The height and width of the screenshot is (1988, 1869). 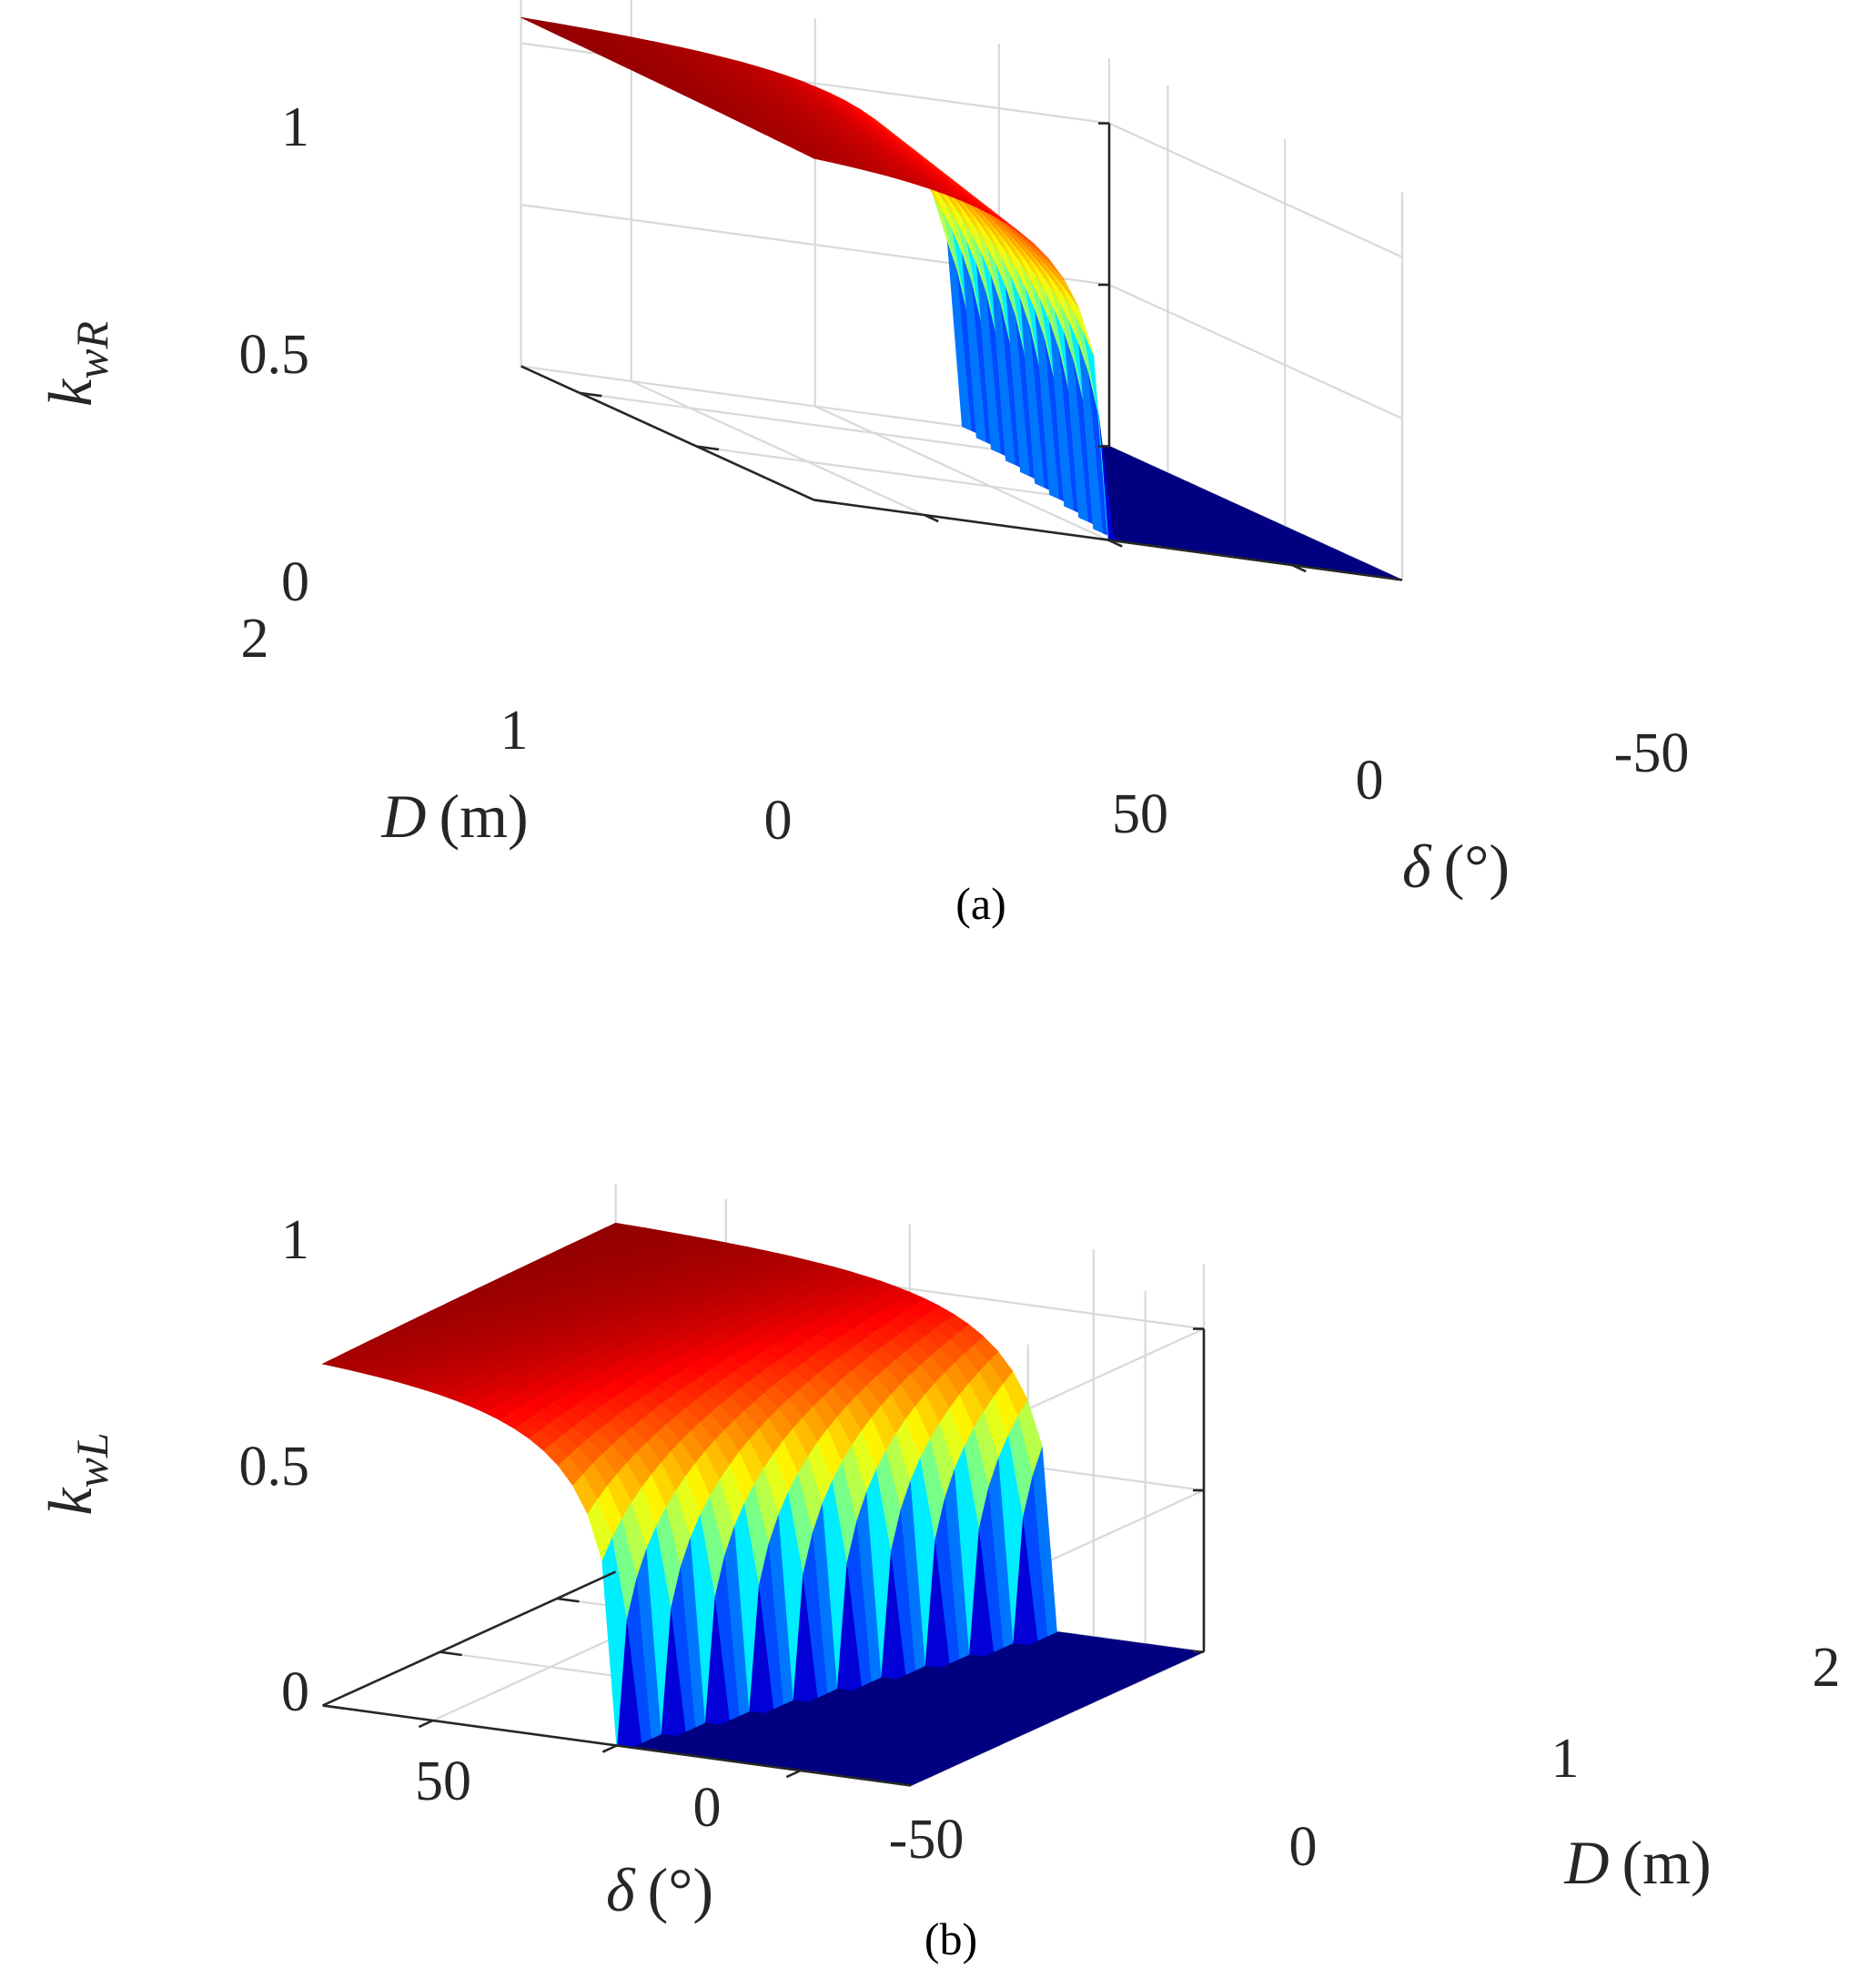 I want to click on z-tick-a-2: 1, so click(x=295, y=127).